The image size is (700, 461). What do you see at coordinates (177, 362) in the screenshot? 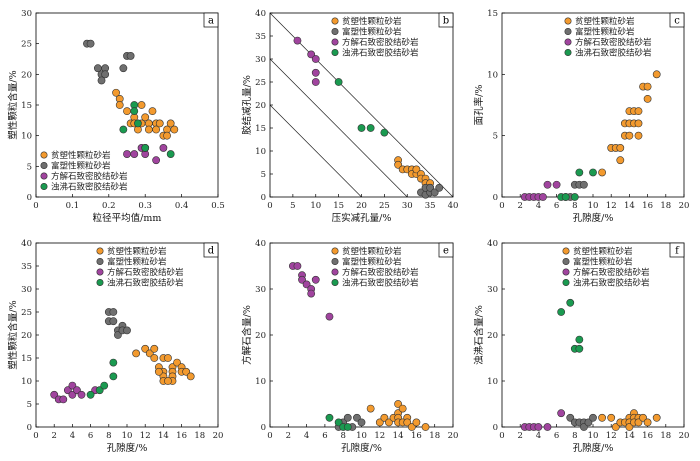
I see `data-point: 15.5, 14` at bounding box center [177, 362].